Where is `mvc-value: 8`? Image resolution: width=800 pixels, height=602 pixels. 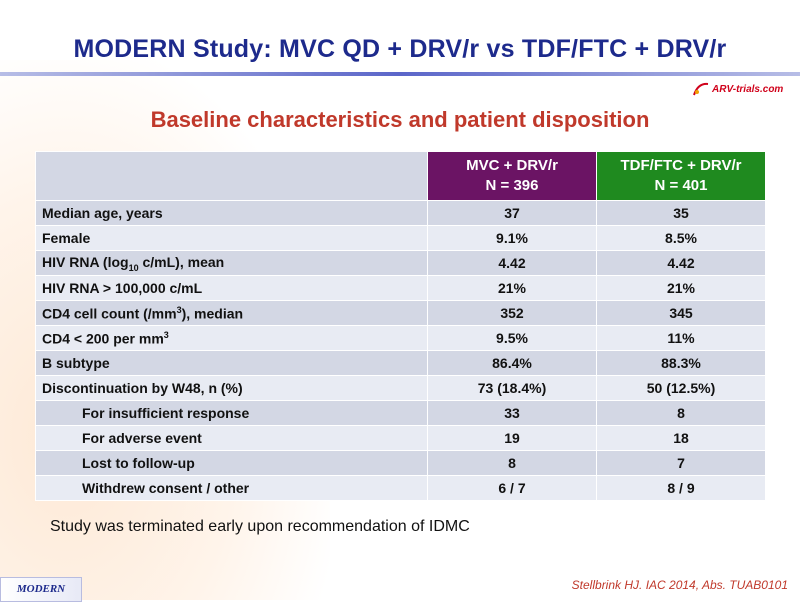 mvc-value: 8 is located at coordinates (512, 463).